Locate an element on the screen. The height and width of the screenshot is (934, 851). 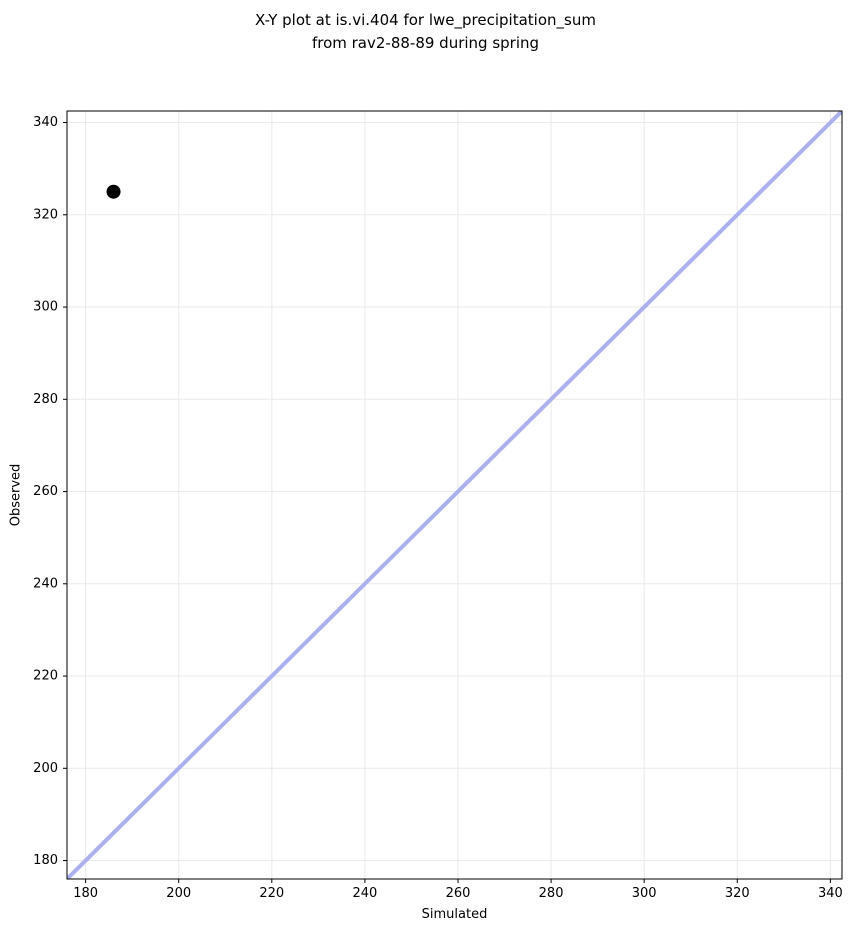
y-tick-label: 340 is located at coordinates (45, 122).